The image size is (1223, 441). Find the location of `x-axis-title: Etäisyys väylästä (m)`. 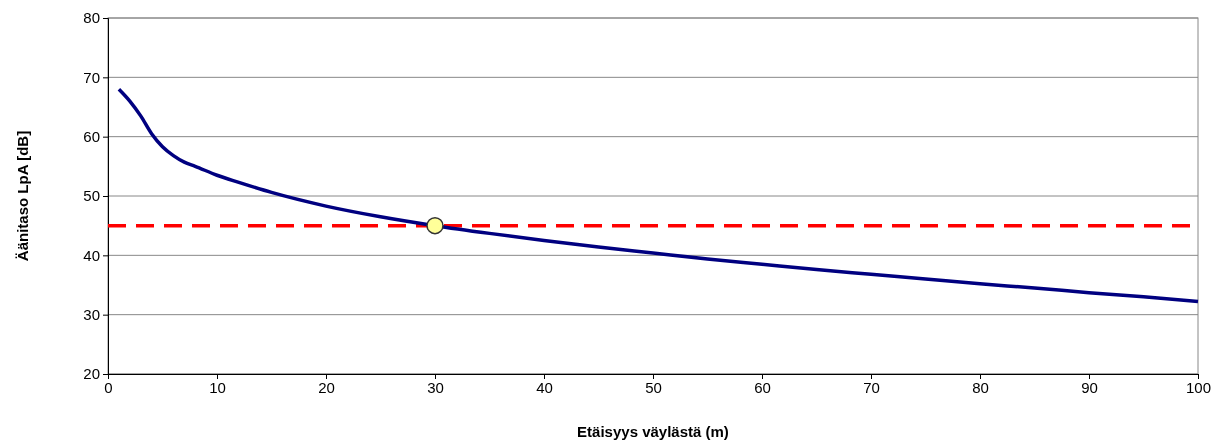

x-axis-title: Etäisyys väylästä (m) is located at coordinates (653, 431).